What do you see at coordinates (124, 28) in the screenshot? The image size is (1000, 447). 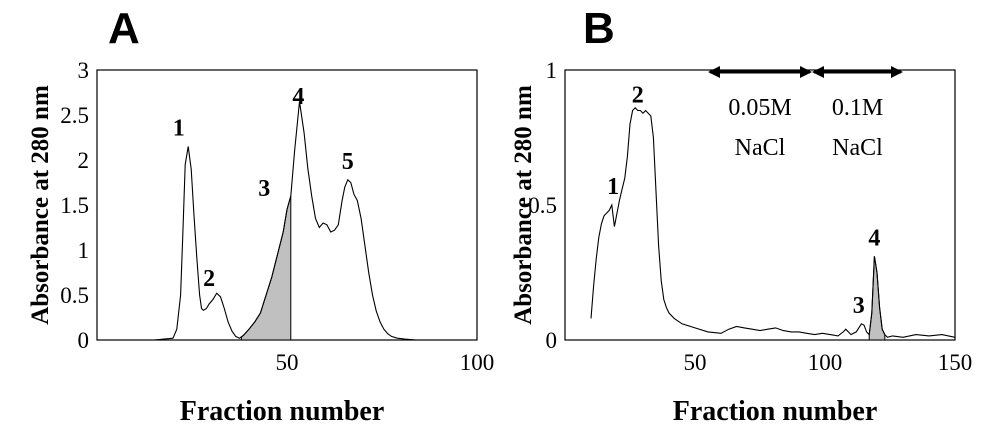 I see `panel-label-a: A` at bounding box center [124, 28].